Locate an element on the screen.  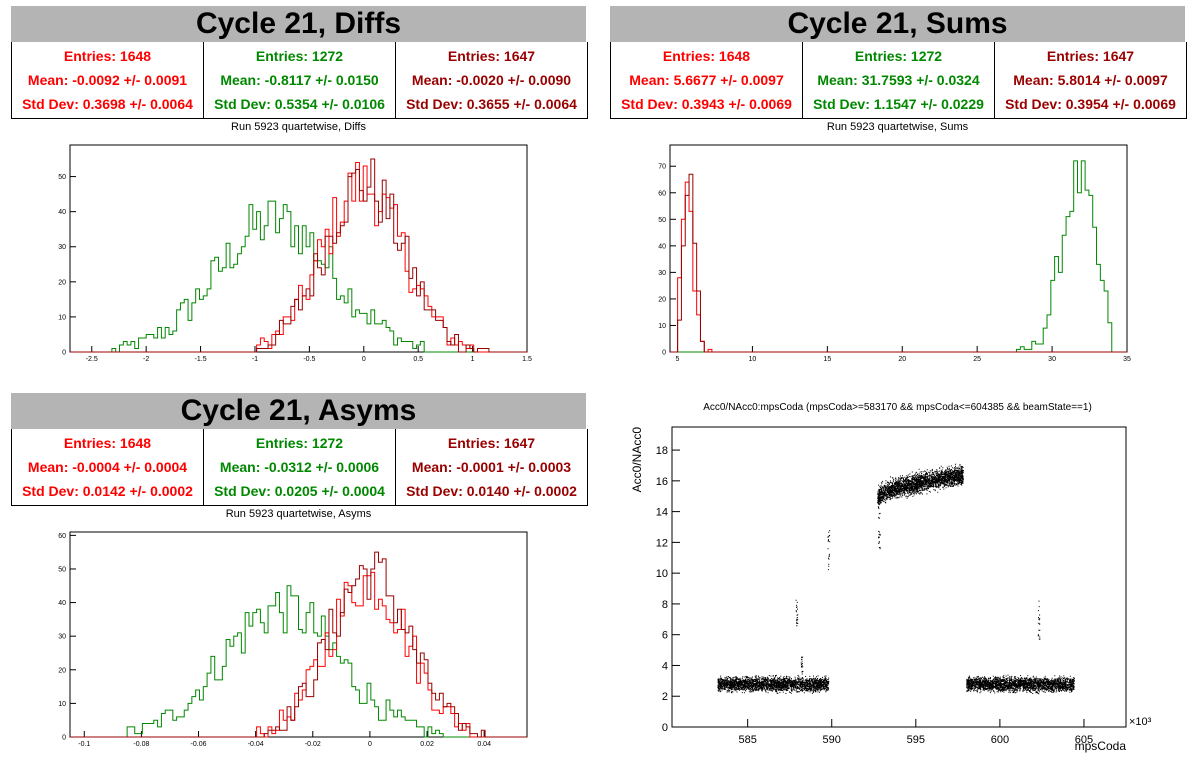
x-tick-label: 605 is located at coordinates (1084, 740).